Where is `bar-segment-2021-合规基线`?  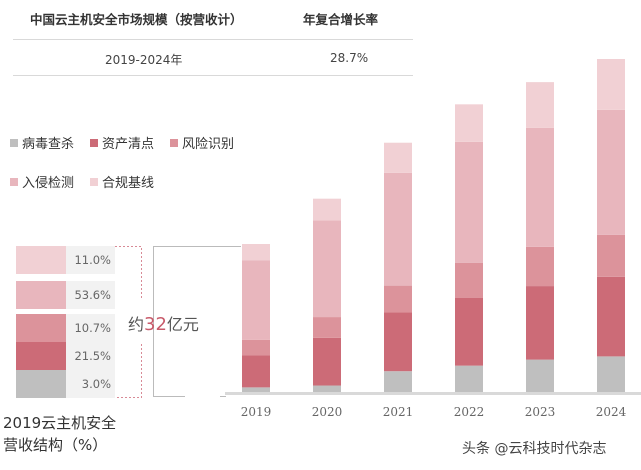
bar-segment-2021-合规基线 is located at coordinates (398, 157).